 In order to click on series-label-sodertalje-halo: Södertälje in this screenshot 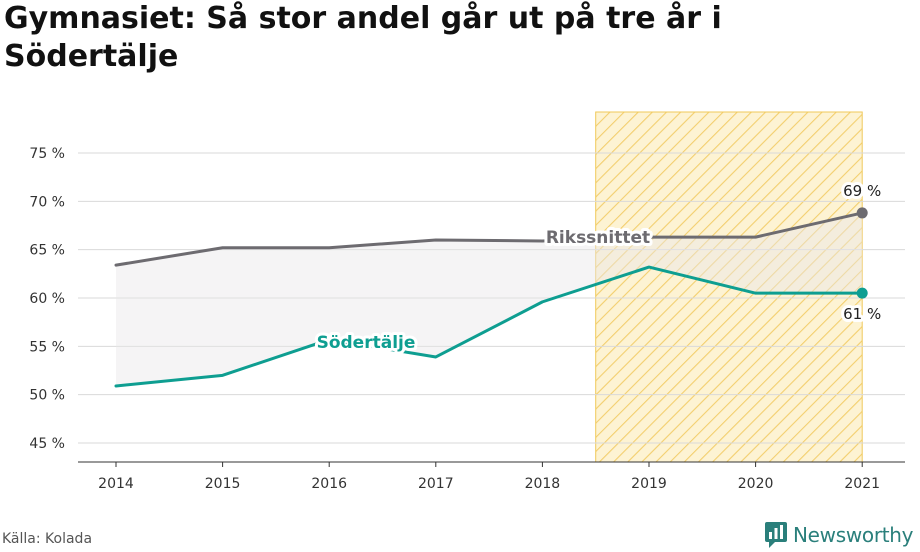, I will do `click(366, 343)`.